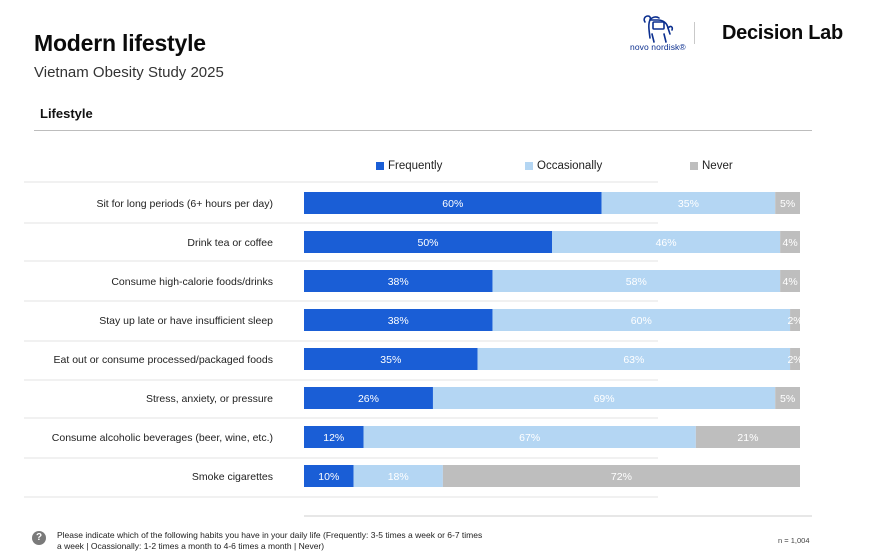 The image size is (882, 558). I want to click on legend-swatch-occasionally, so click(529, 166).